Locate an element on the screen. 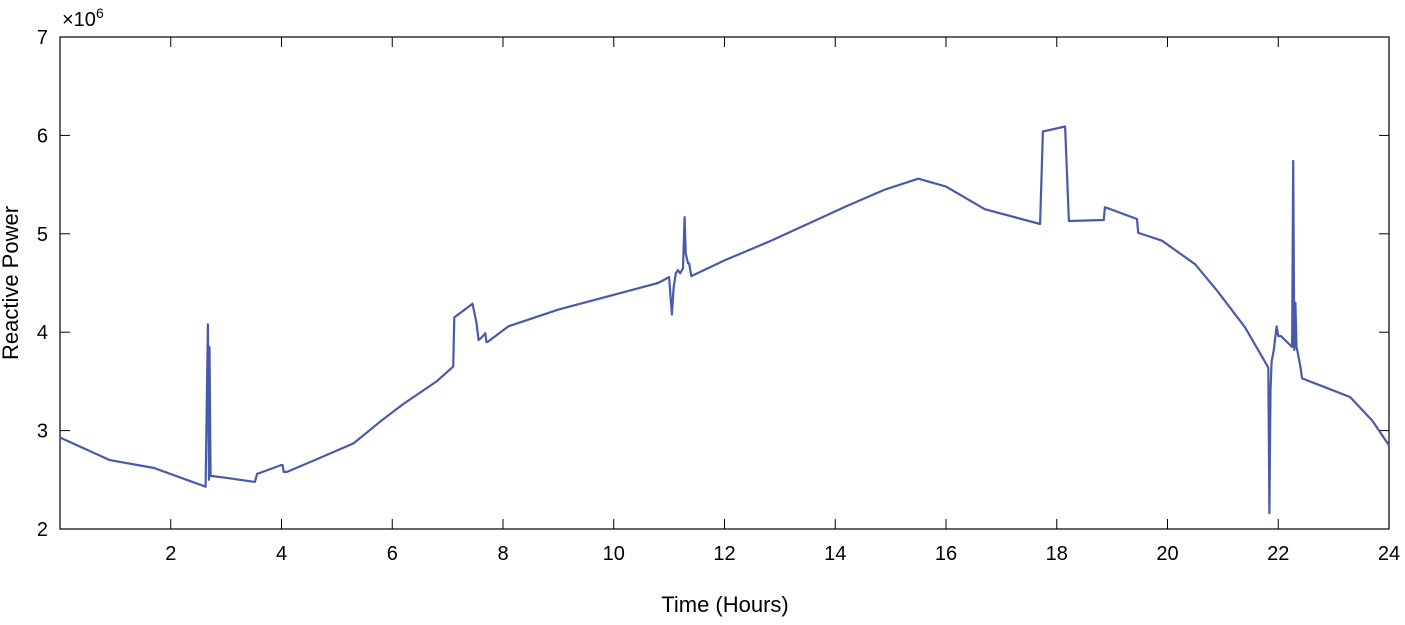 The image size is (1405, 625). y-exponent-label: ×10⁶ is located at coordinates (83, 18).